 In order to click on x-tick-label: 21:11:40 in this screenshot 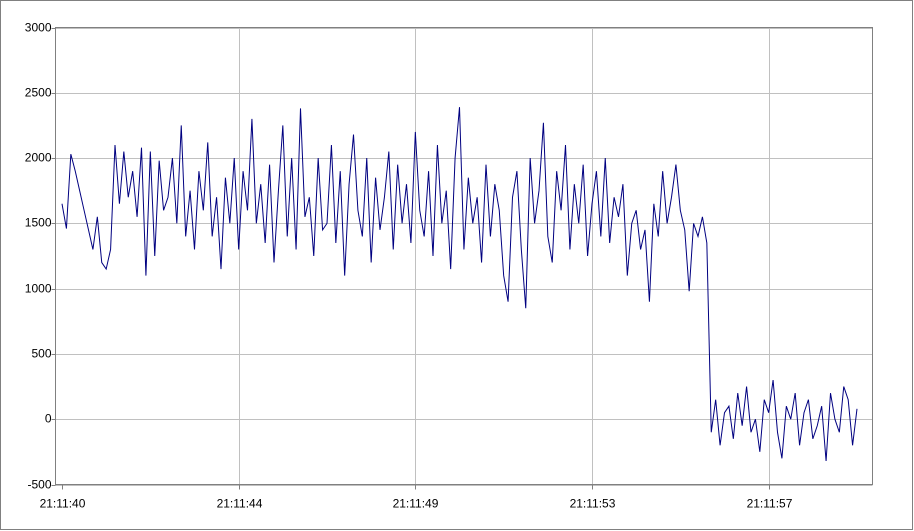, I will do `click(63, 504)`.